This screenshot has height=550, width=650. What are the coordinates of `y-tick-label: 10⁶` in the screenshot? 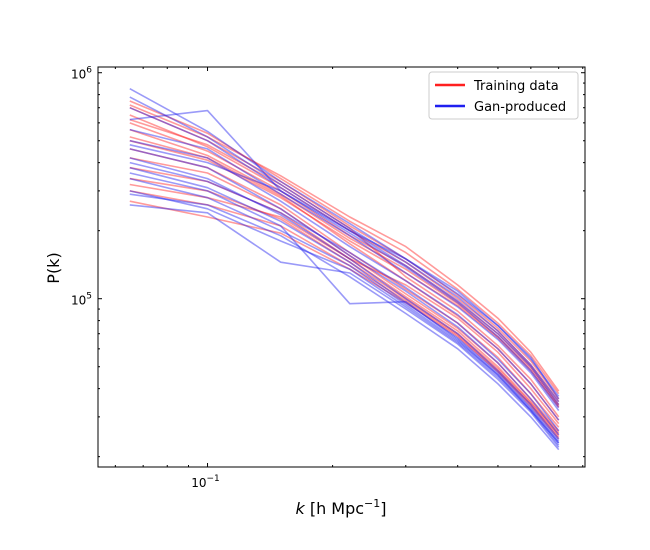 It's located at (81, 74).